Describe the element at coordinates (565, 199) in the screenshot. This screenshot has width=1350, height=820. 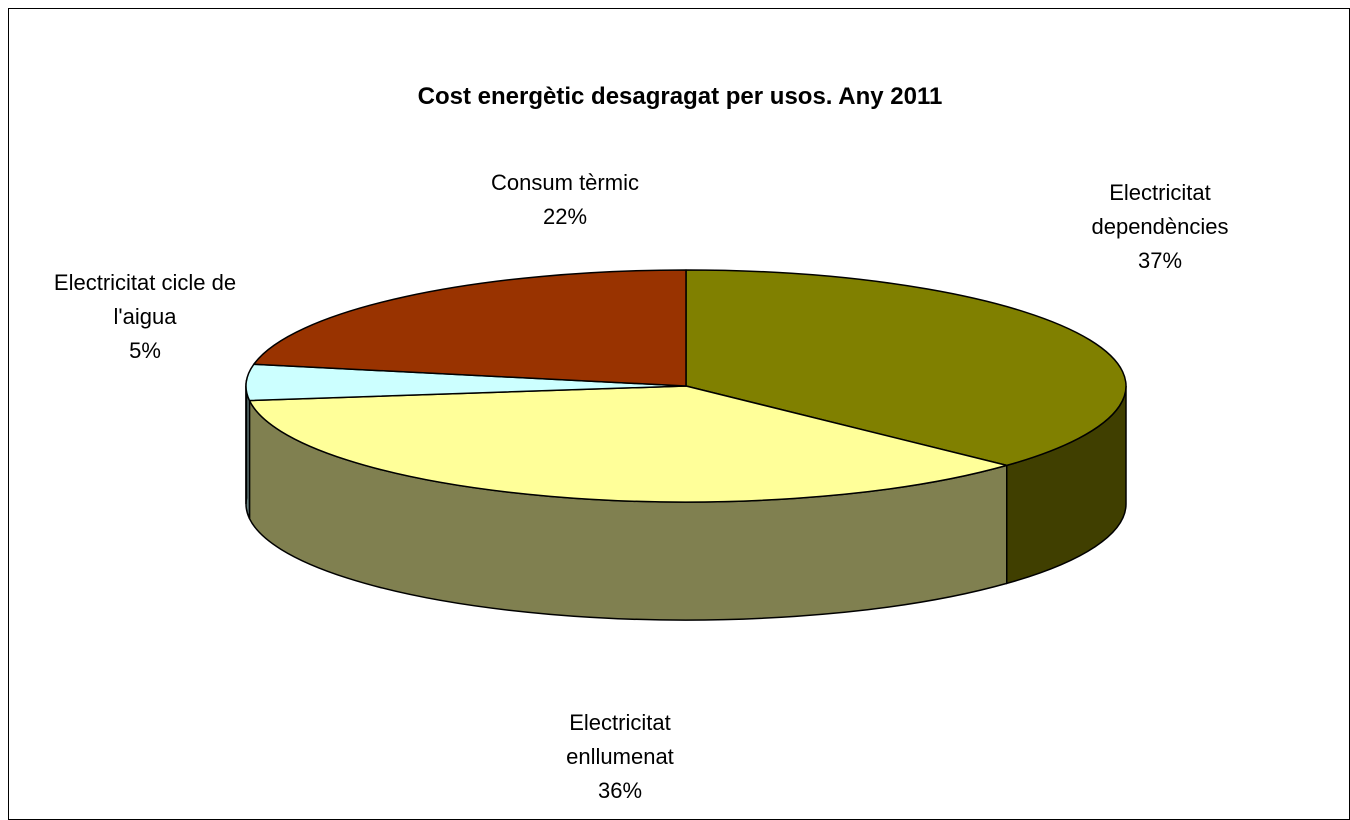
I see `slice-label-3: Consum tèrmic 22%` at that location.